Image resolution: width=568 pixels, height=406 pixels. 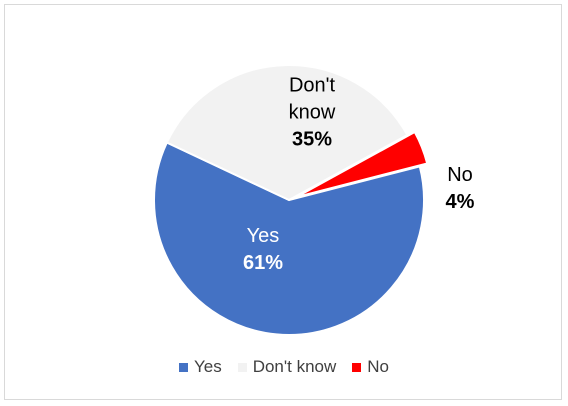 I want to click on data-label-value-yes: 61%, so click(x=263, y=263).